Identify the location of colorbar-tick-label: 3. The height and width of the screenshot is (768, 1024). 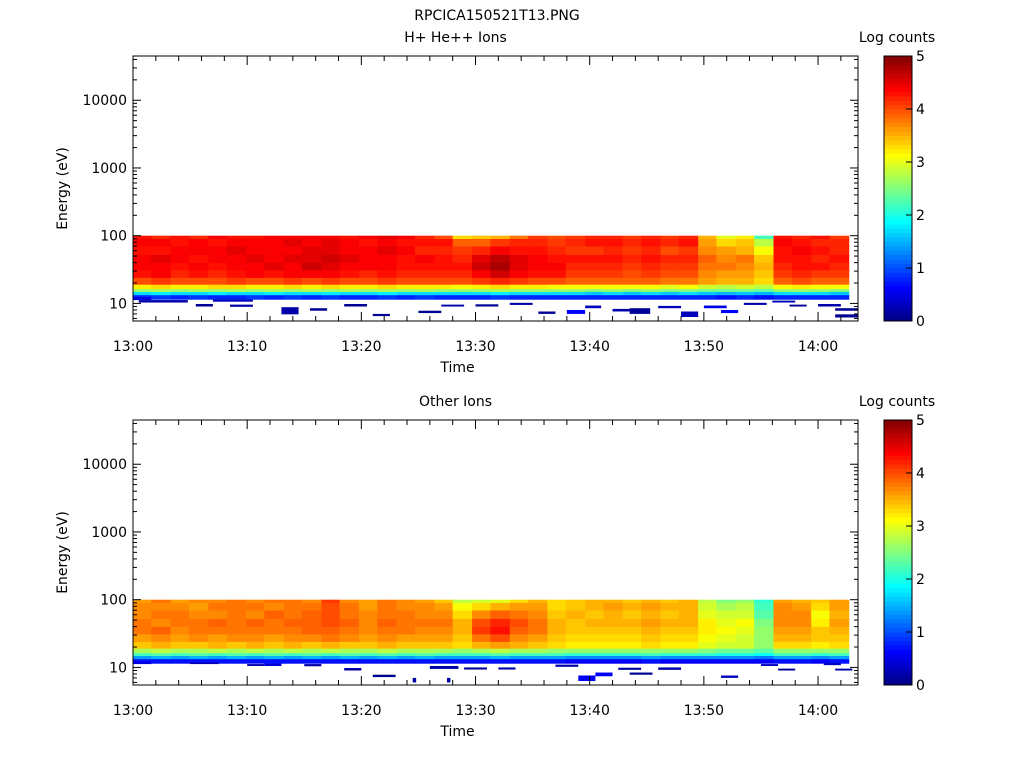
(920, 527).